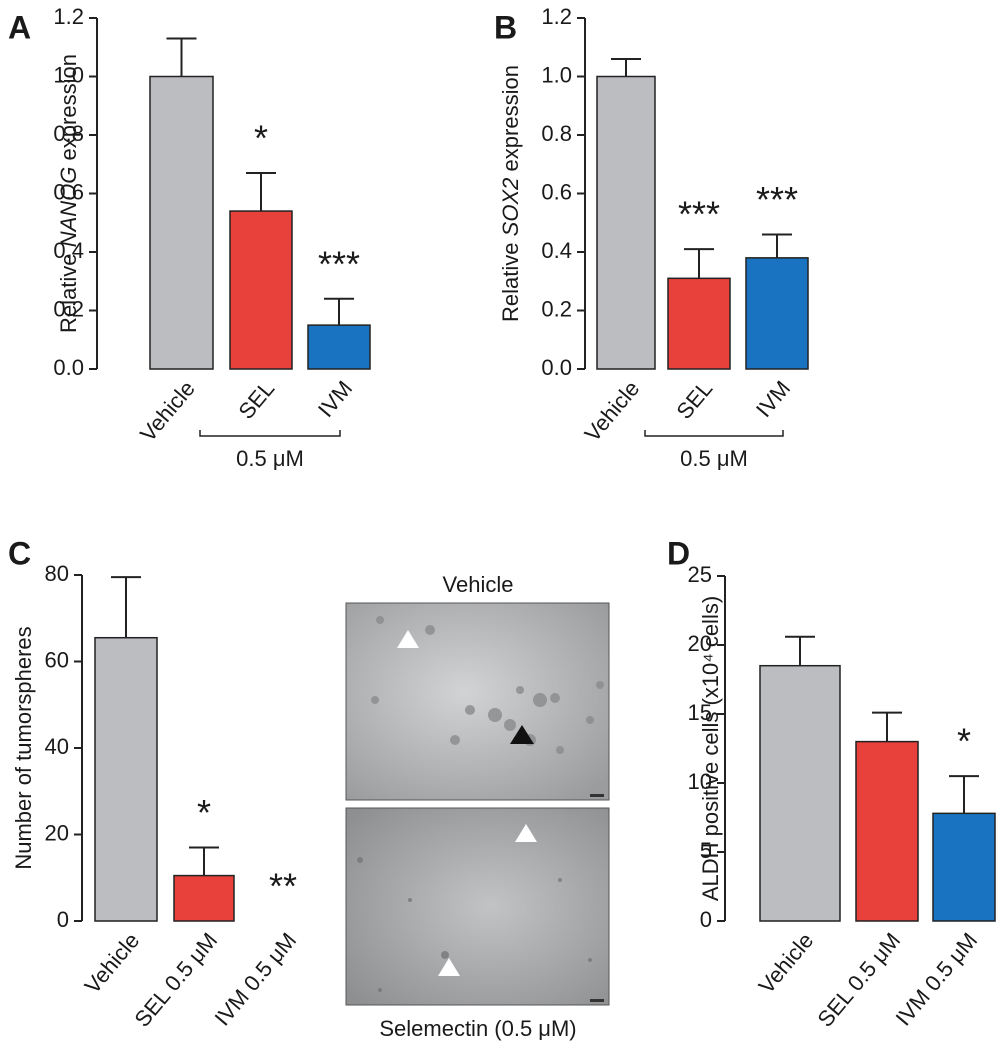 The height and width of the screenshot is (1050, 1003). What do you see at coordinates (706, 850) in the screenshot?
I see `y-tick-label: 5` at bounding box center [706, 850].